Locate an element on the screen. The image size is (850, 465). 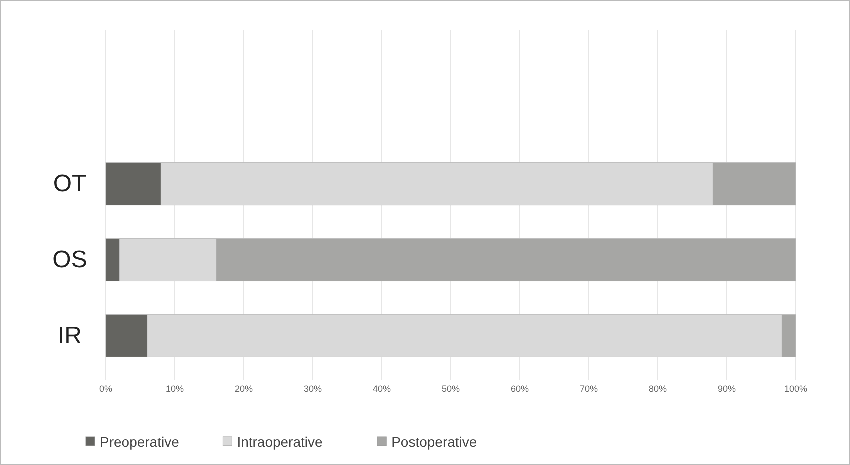
x-tick-label: 0% is located at coordinates (106, 389).